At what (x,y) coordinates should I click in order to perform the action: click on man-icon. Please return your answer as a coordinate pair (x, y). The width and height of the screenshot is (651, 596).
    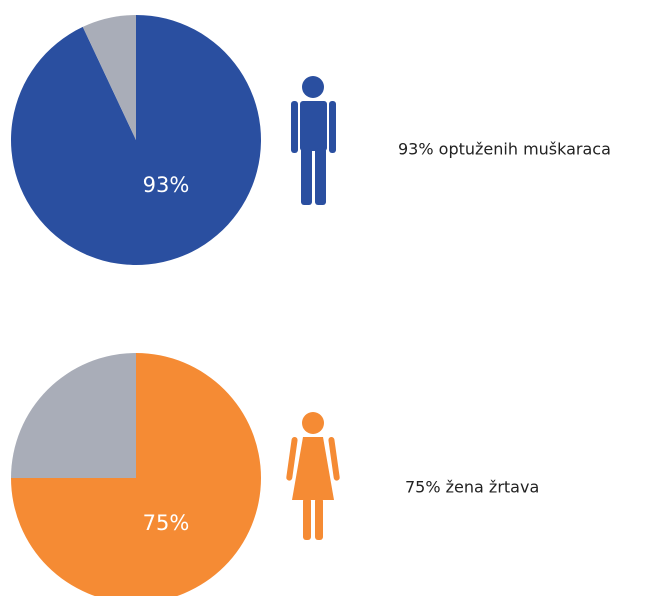
    Looking at the image, I should click on (313, 140).